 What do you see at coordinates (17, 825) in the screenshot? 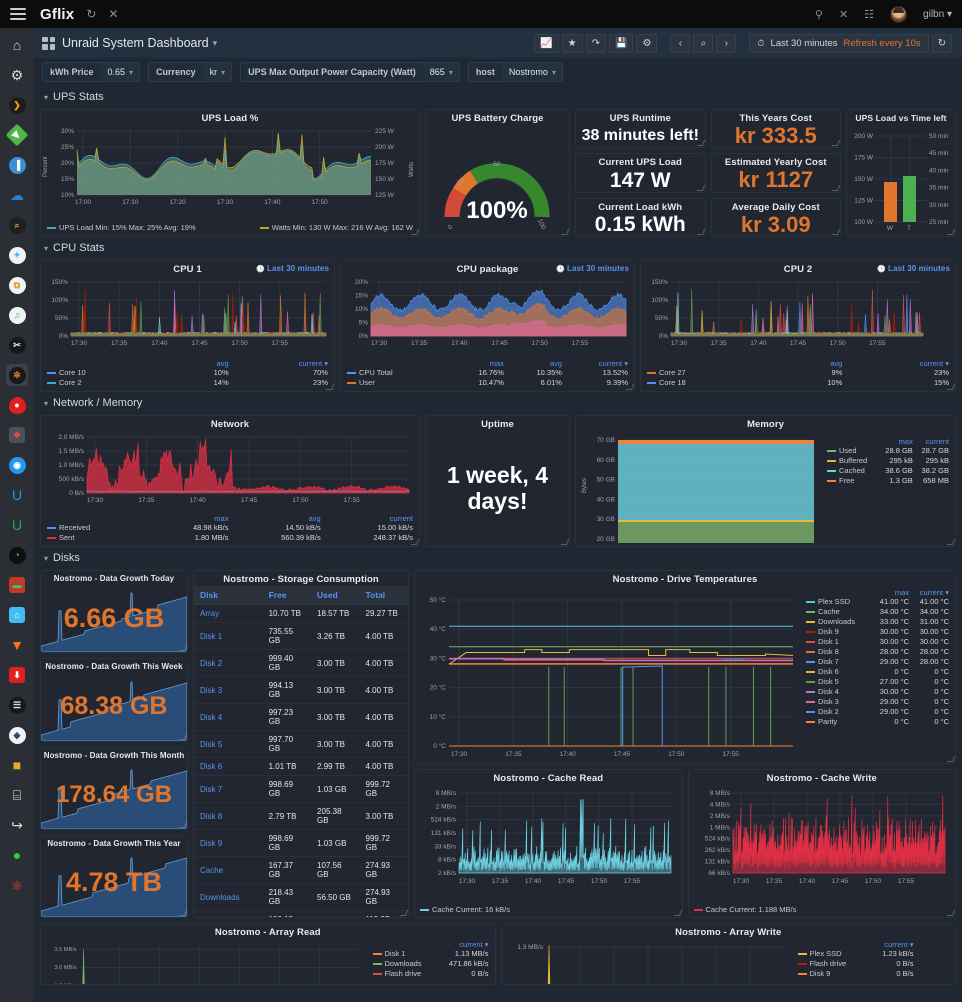
I see `logout-icon: ↪` at bounding box center [17, 825].